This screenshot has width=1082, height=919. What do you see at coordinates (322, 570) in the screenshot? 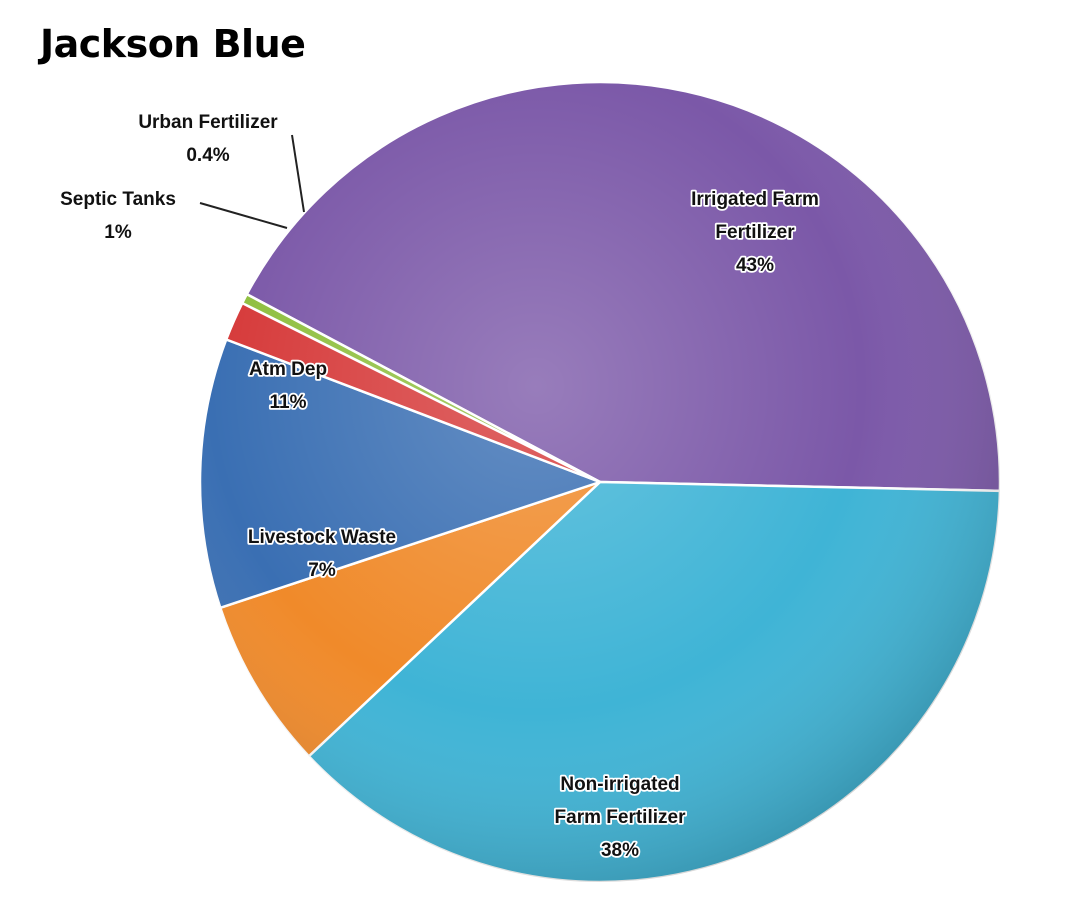
I see `slice-value-label: 7%` at bounding box center [322, 570].